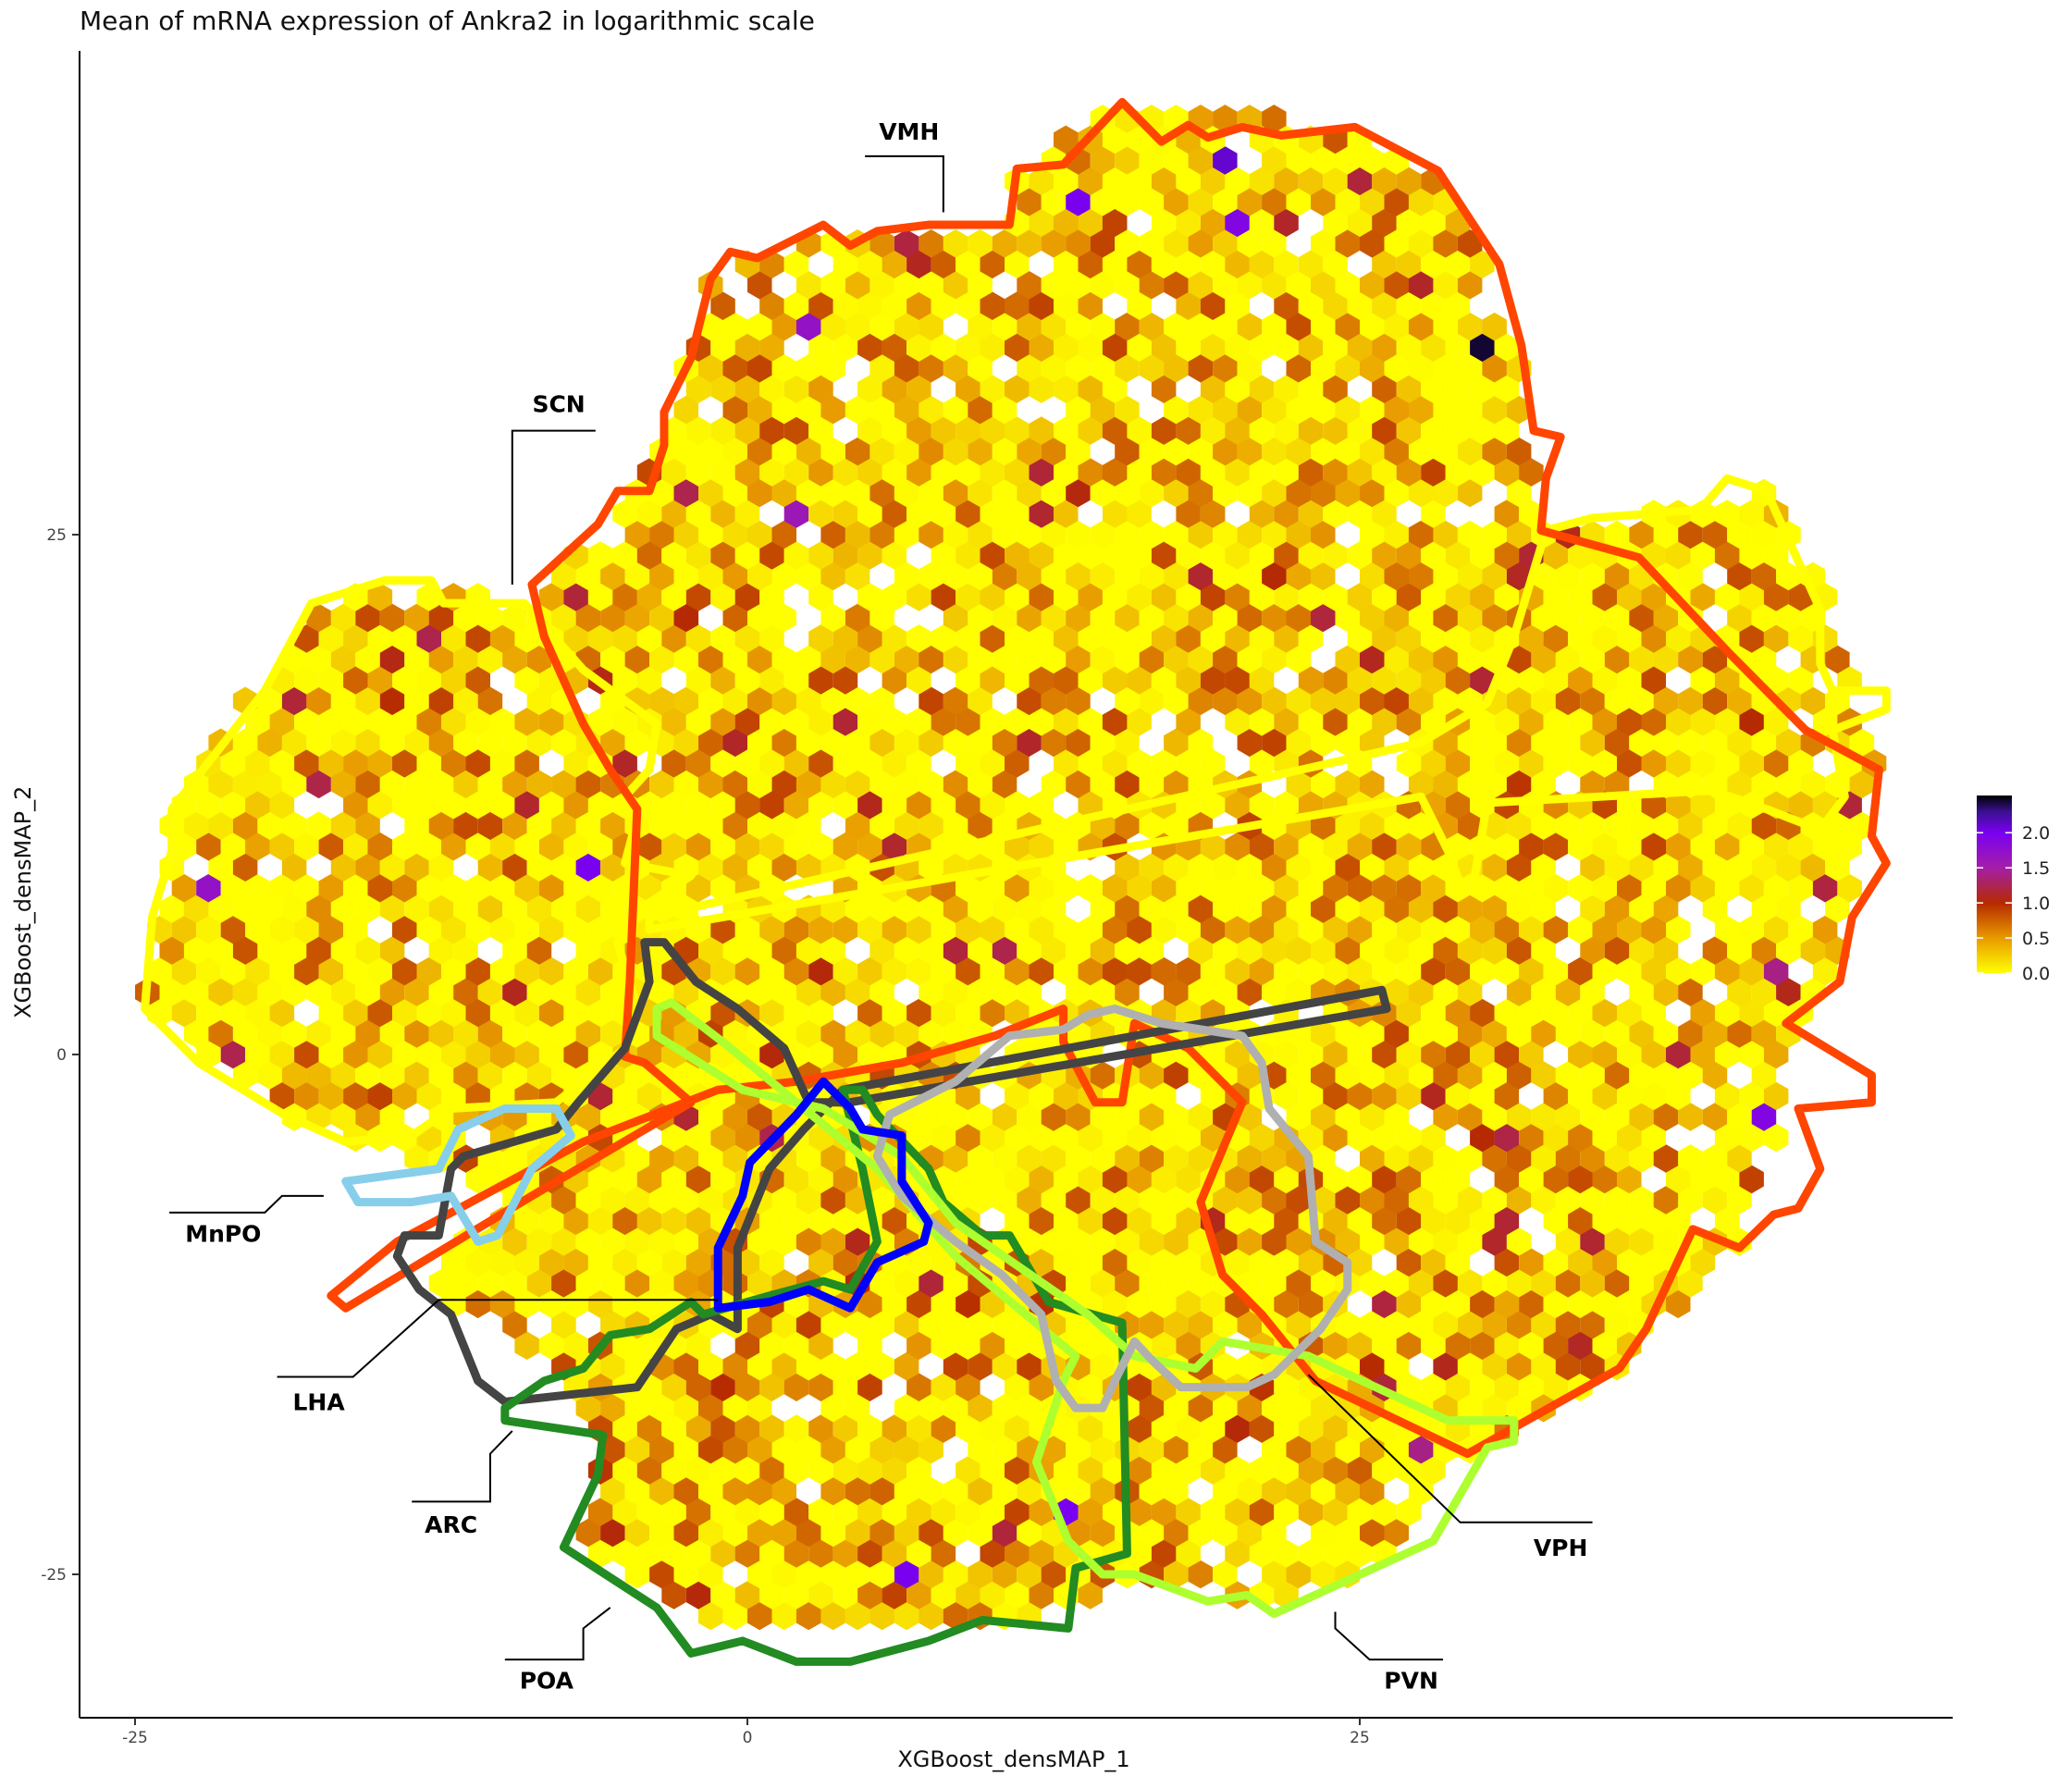  What do you see at coordinates (451, 1524) in the screenshot?
I see `region-label-arc: ARC` at bounding box center [451, 1524].